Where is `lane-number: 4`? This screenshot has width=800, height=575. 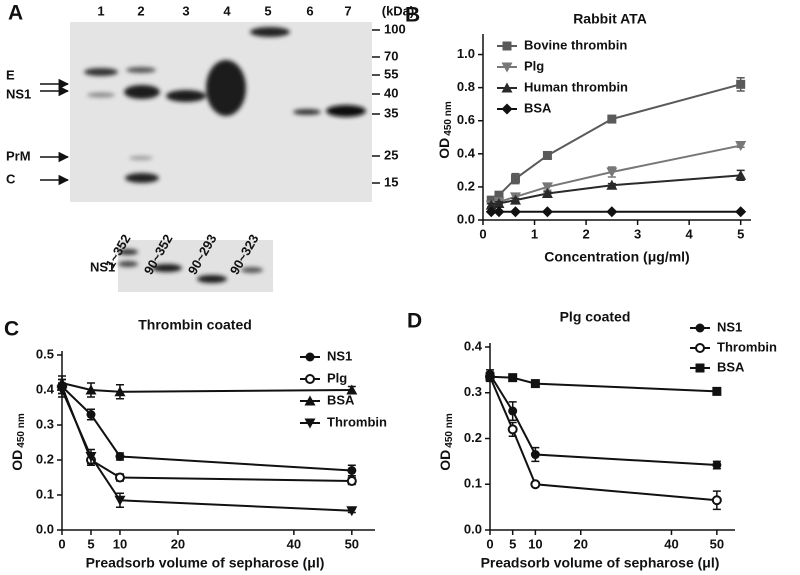 lane-number: 4 is located at coordinates (227, 10).